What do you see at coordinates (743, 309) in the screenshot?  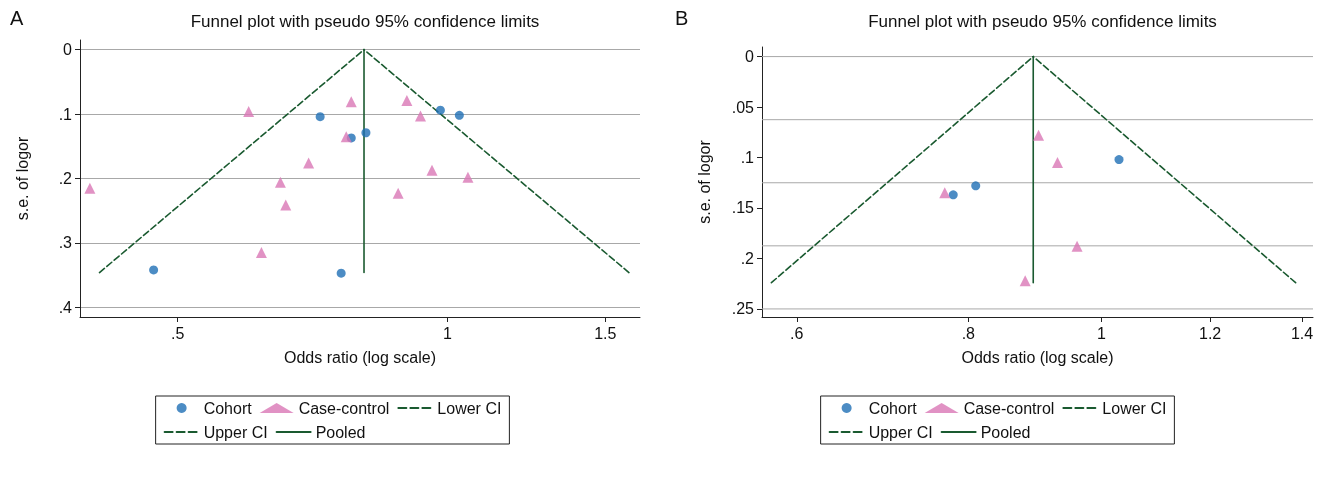 I see `y-tick-label: .25` at bounding box center [743, 309].